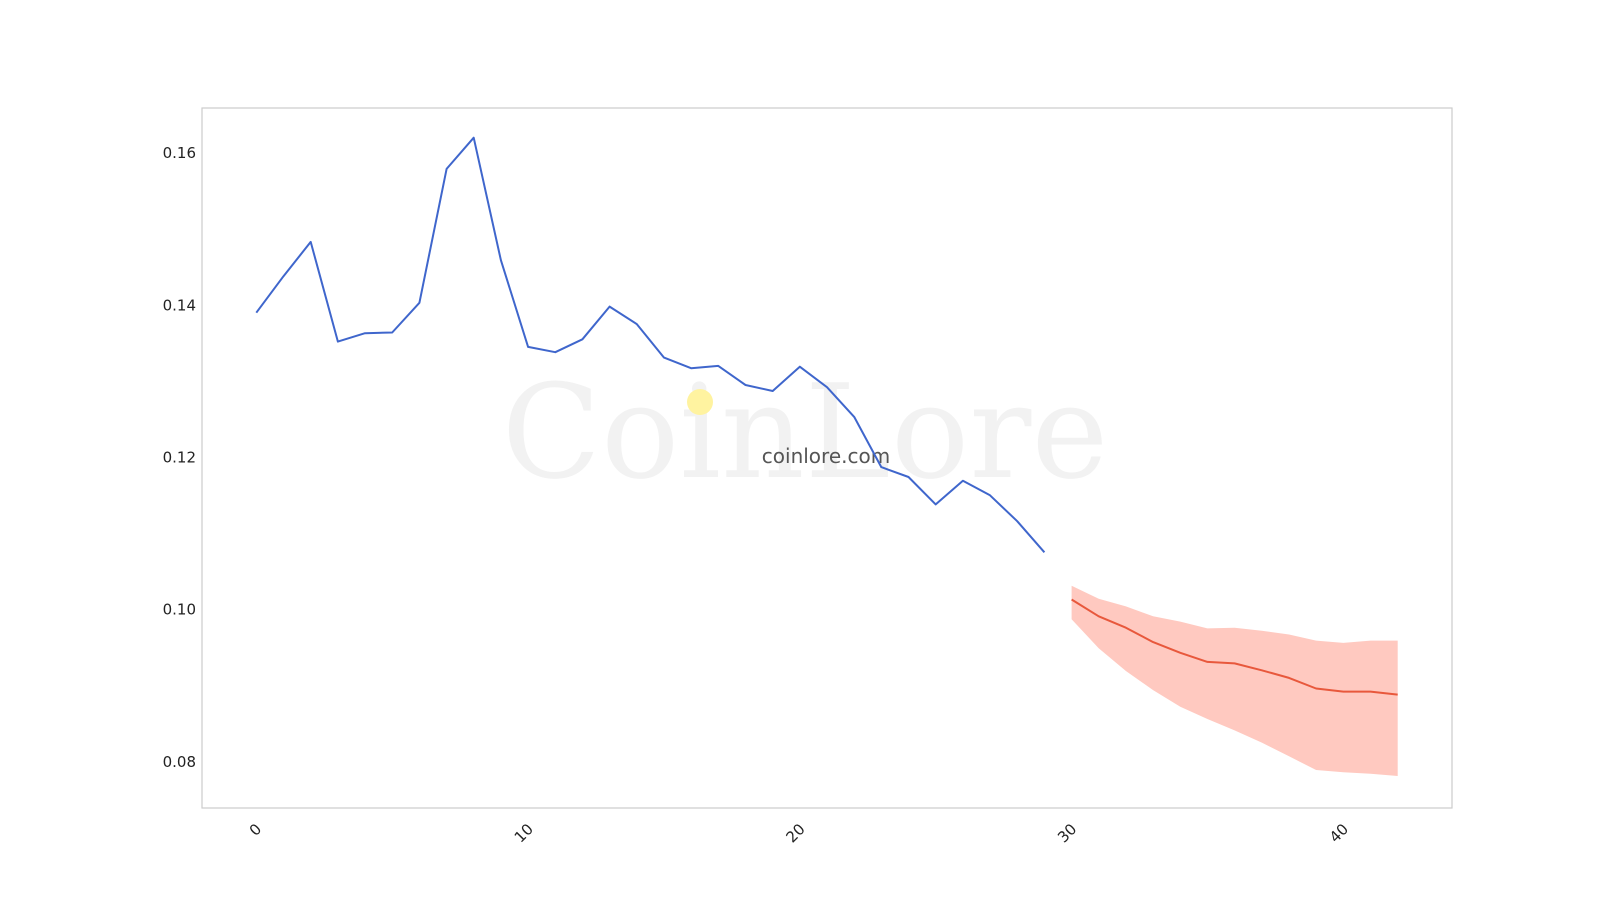 The height and width of the screenshot is (900, 1600). I want to click on forecast-confidence-band, so click(1234, 680).